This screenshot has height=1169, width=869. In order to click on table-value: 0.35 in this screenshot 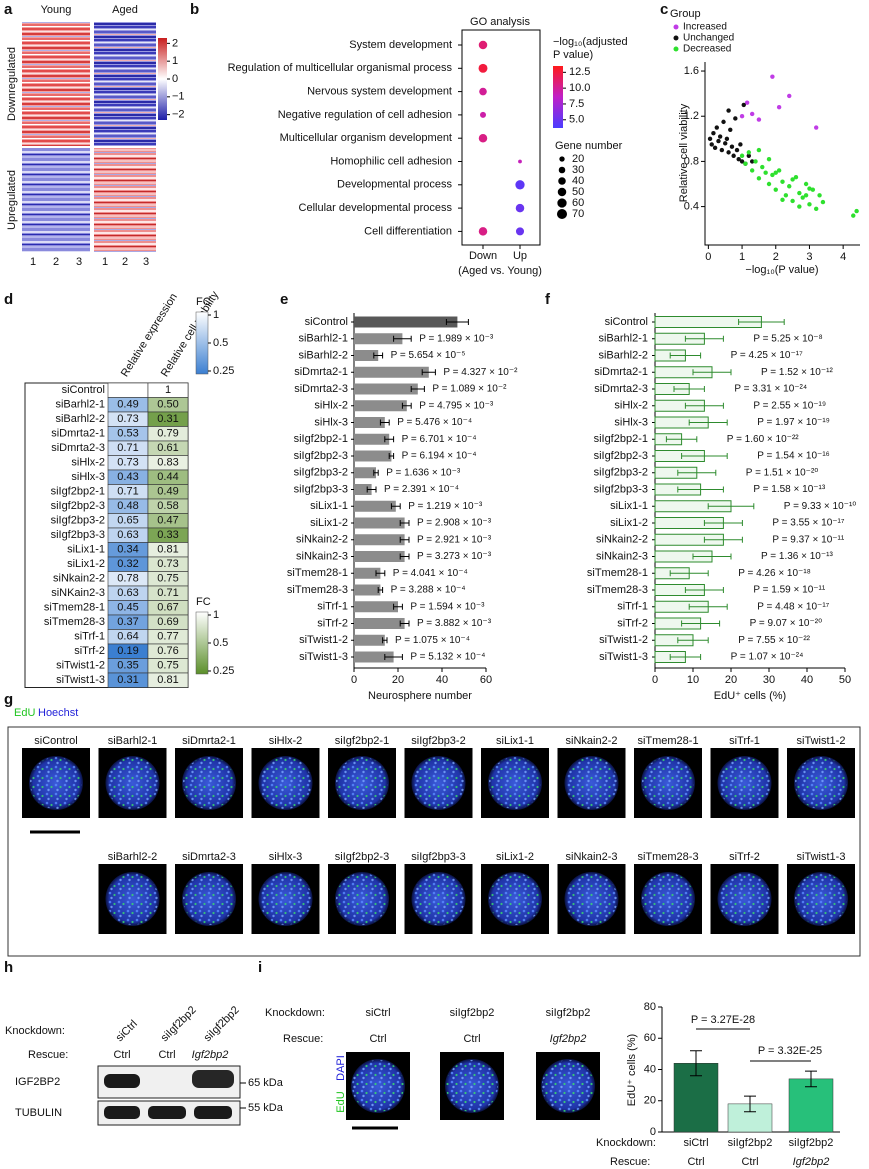, I will do `click(127, 666)`.